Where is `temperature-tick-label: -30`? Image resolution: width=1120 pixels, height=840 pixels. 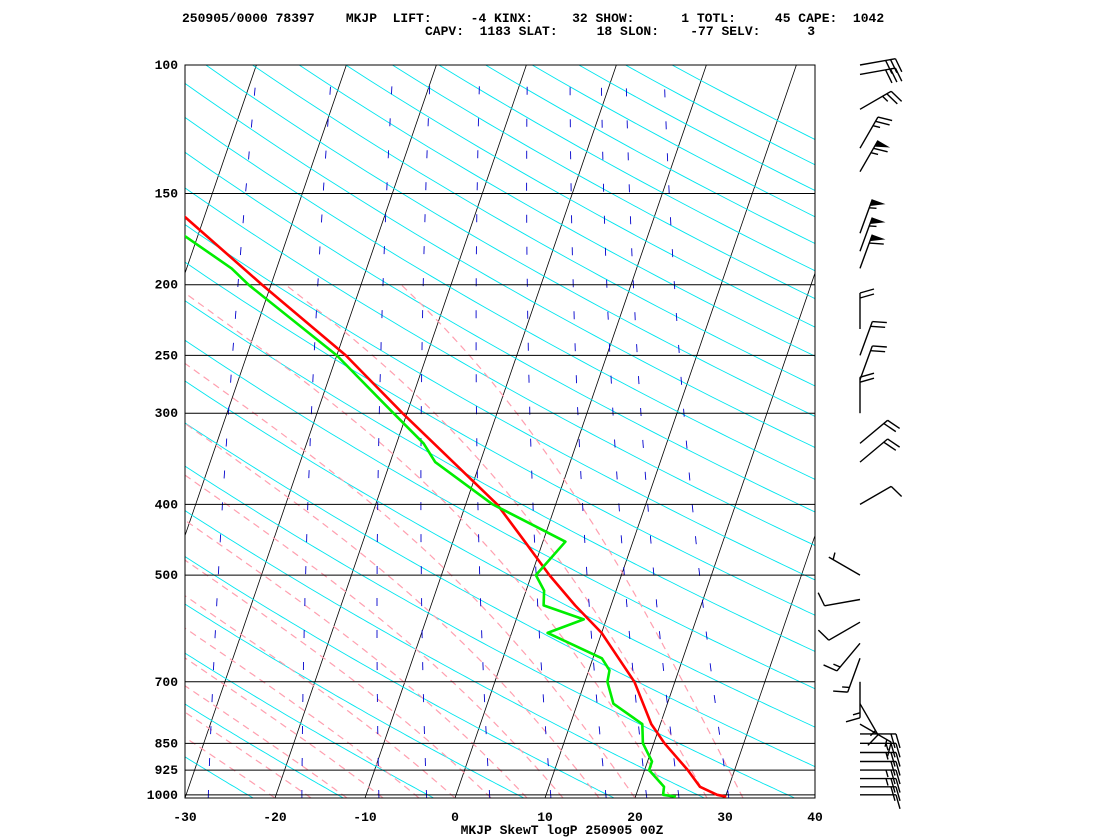
temperature-tick-label: -30 is located at coordinates (185, 817).